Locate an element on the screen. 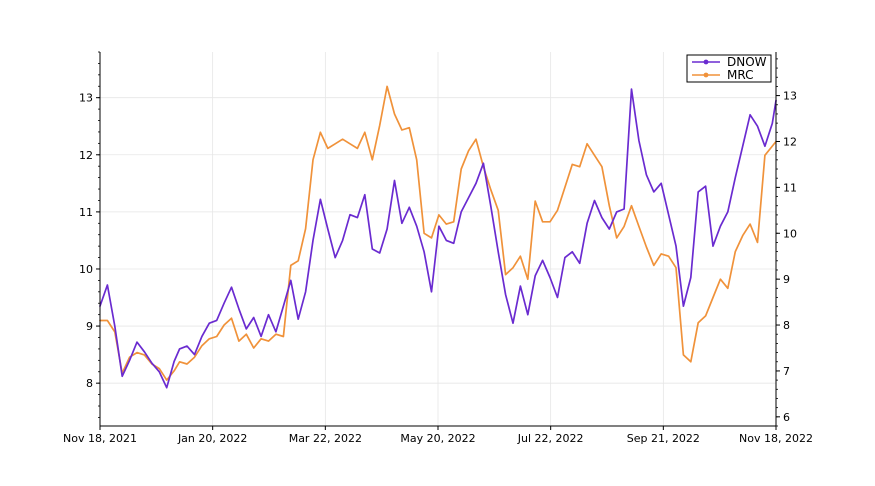 The width and height of the screenshot is (875, 486). y-left-tick-label: 8 is located at coordinates (89, 383).